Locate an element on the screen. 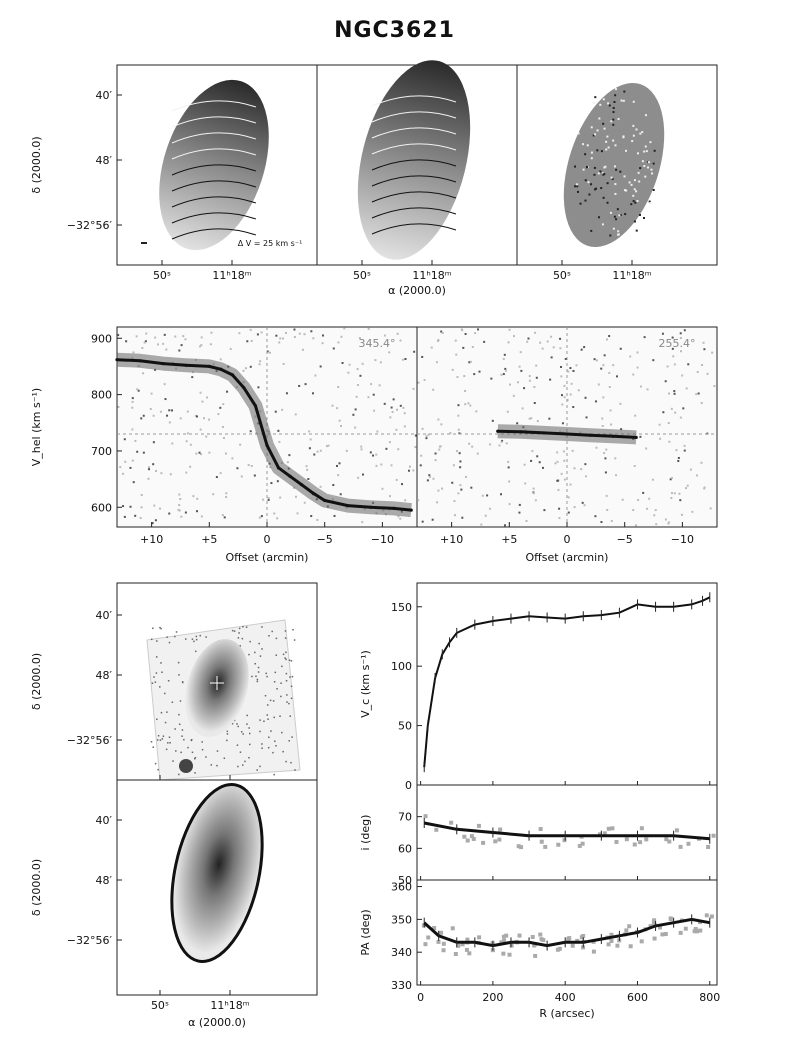  ra-axis-label: α (2000.0) is located at coordinates (217, 1022).